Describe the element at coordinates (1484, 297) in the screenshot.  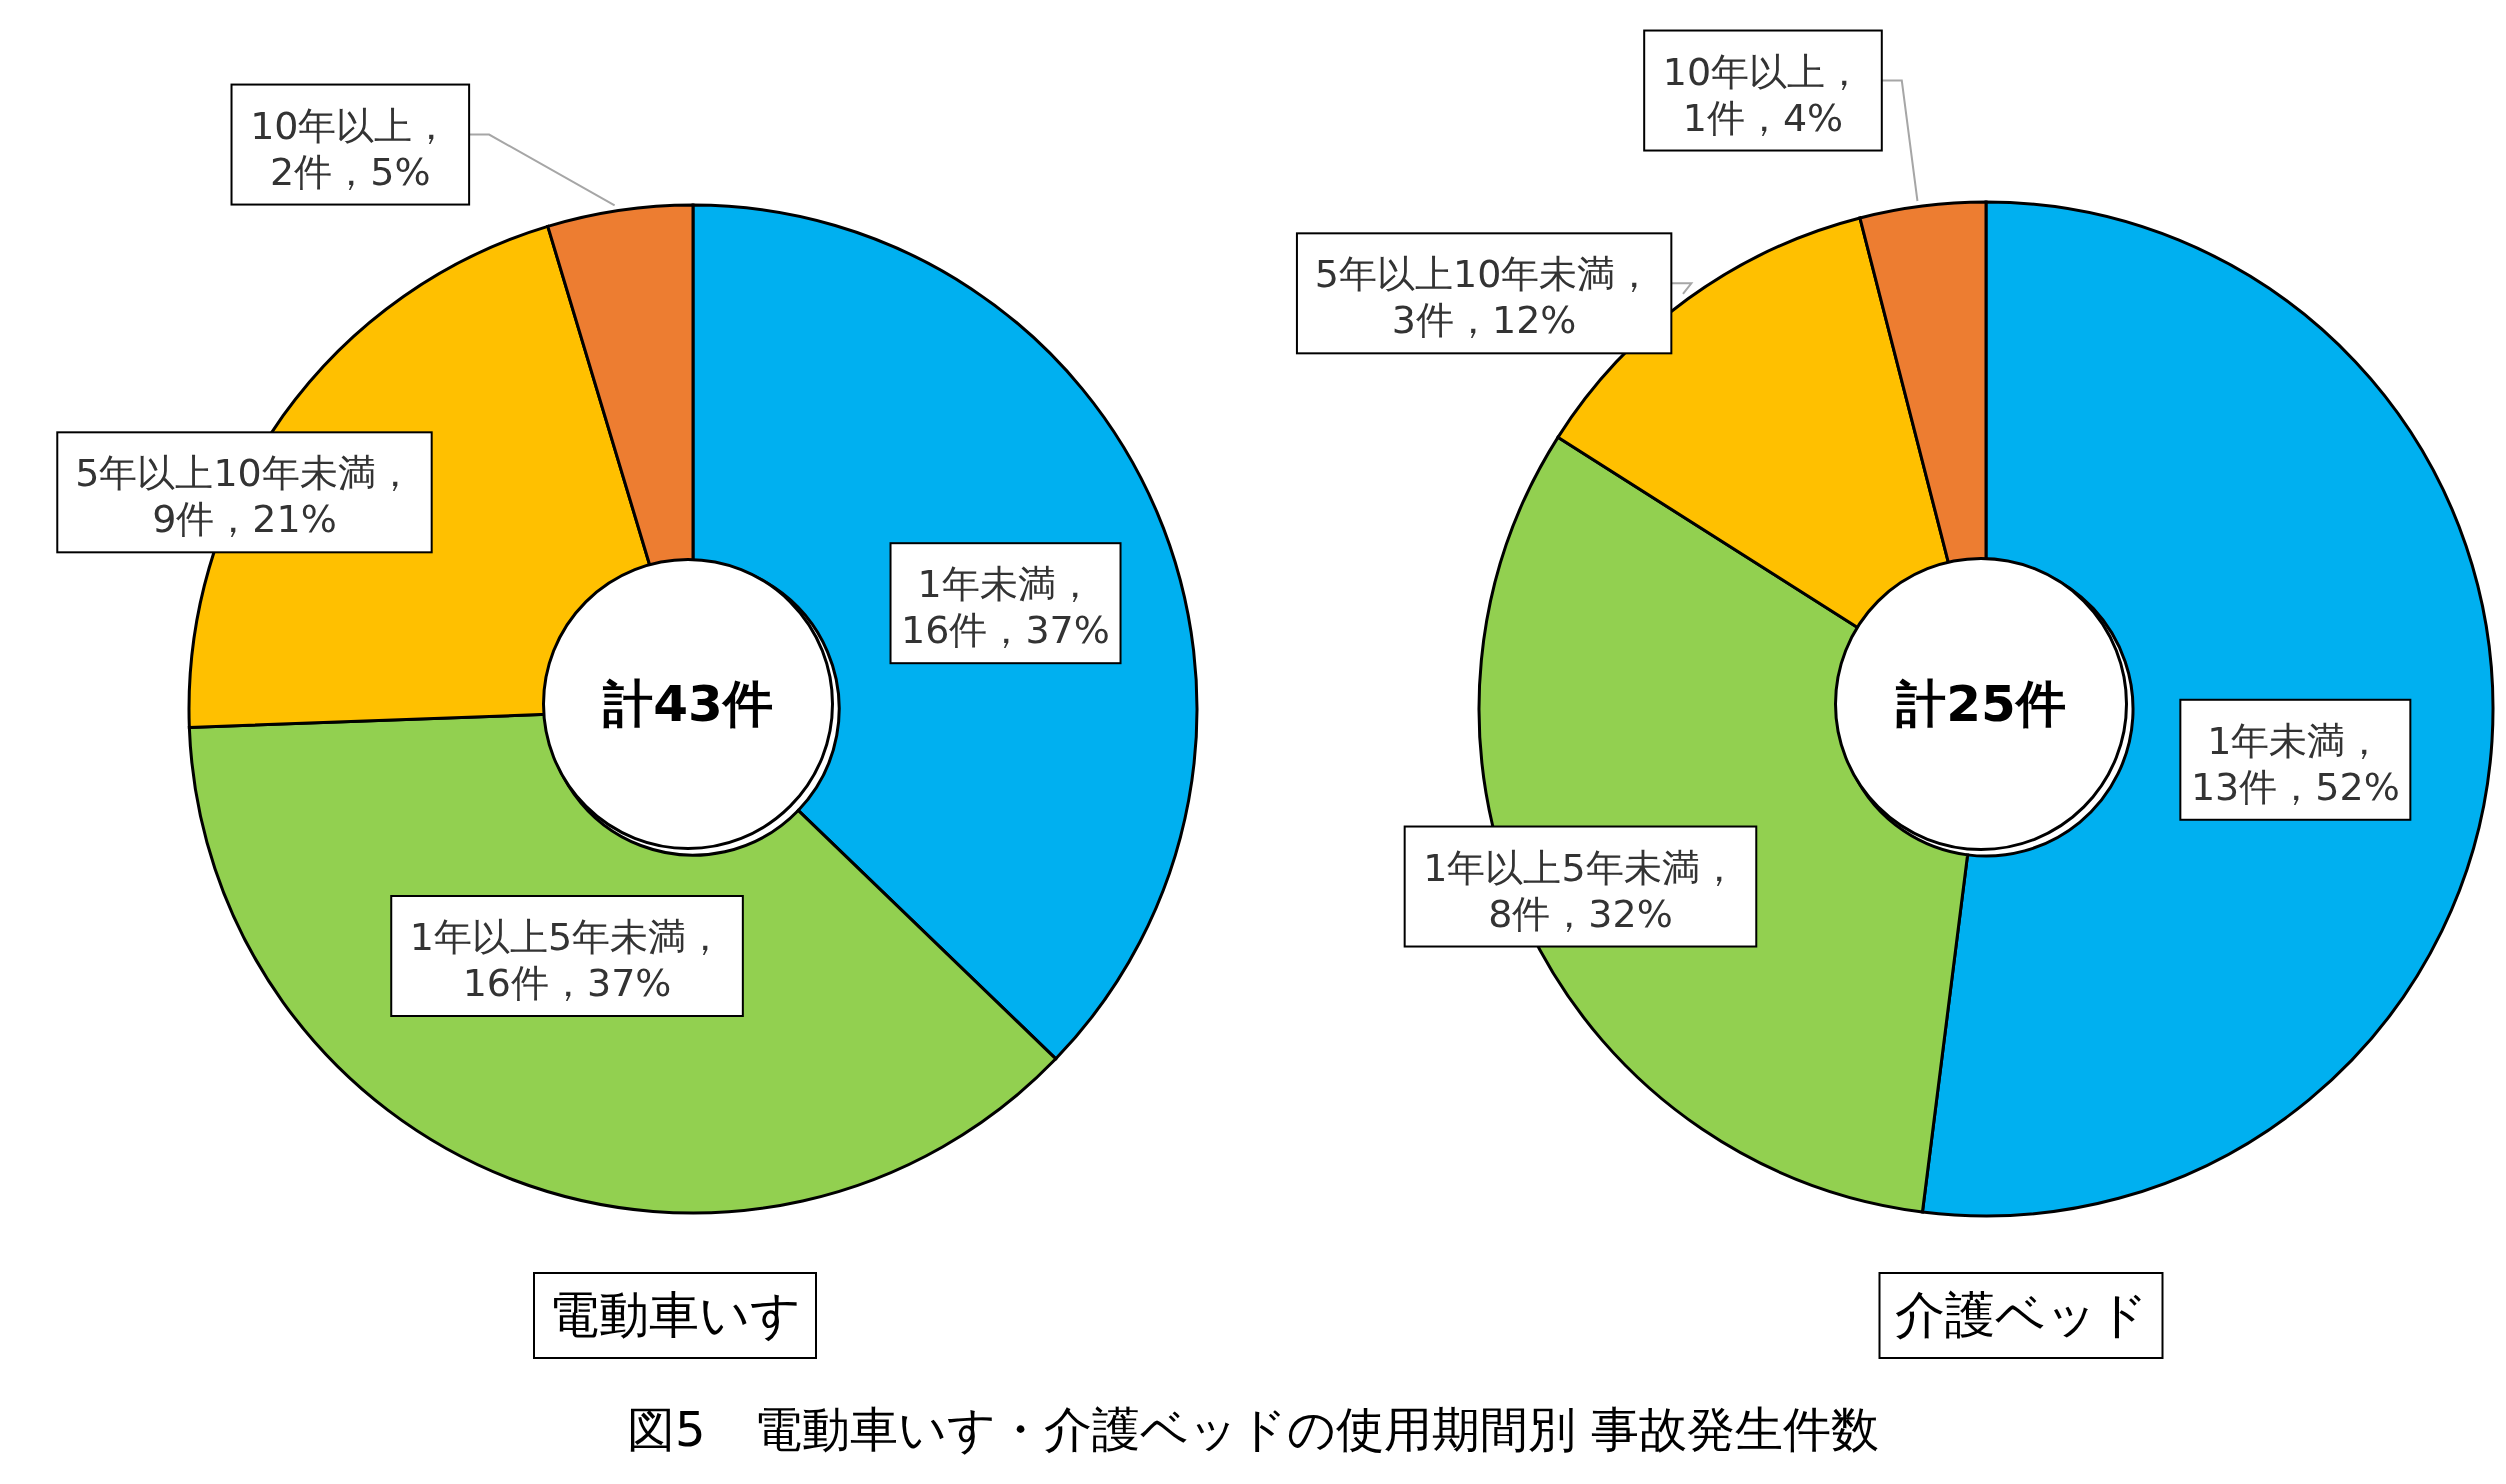
I see `slice-label: 5年以上10年未満，3件，12%` at that location.